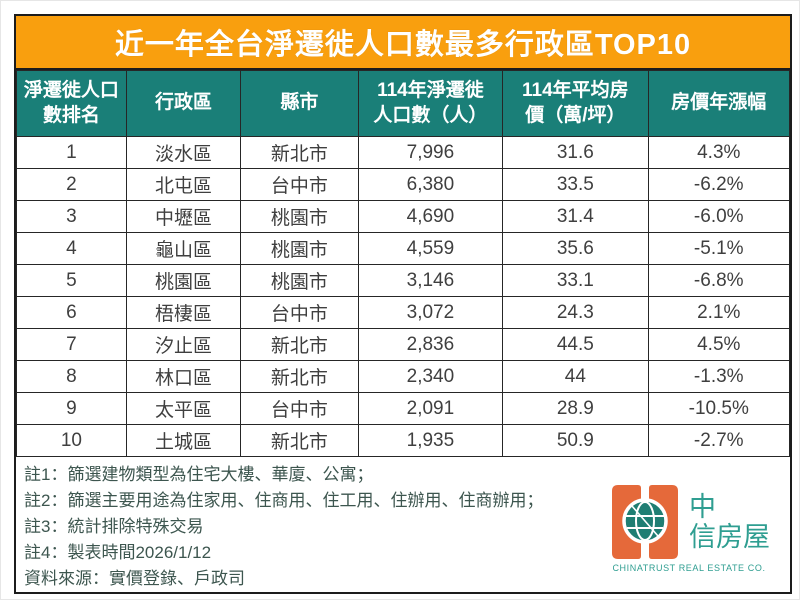  What do you see at coordinates (645, 522) in the screenshot?
I see `chinatrust-logo-icon` at bounding box center [645, 522].